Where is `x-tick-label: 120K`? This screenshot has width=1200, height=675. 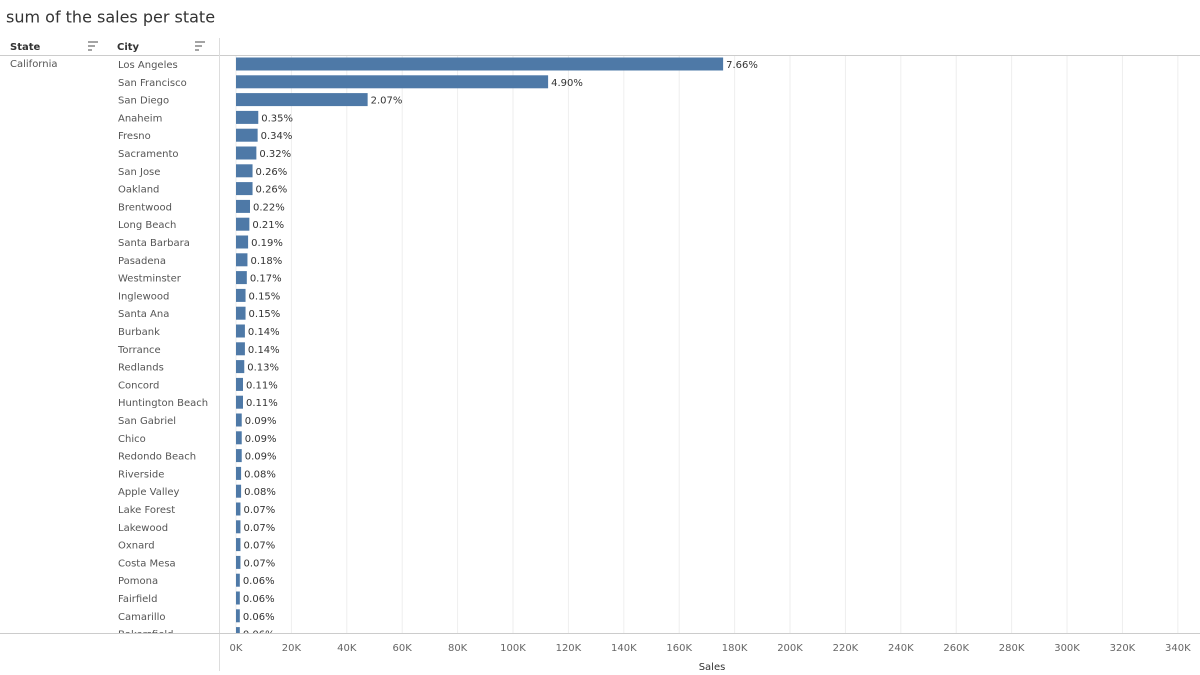
x-tick-label: 120K is located at coordinates (569, 648).